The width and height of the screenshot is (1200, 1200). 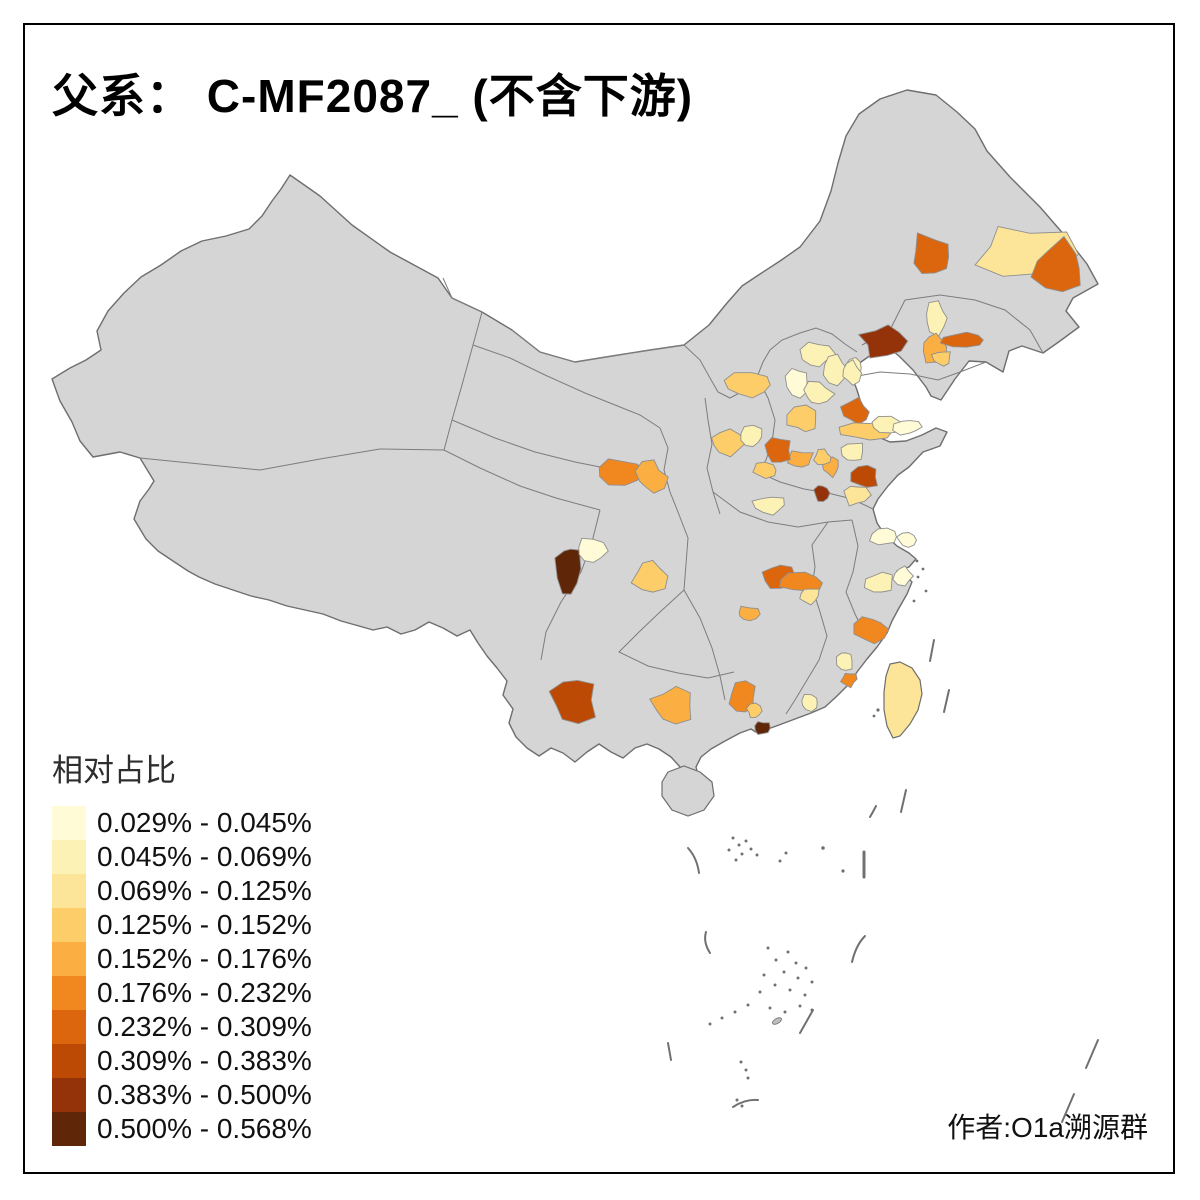 I want to click on nine-dash-line-segments, so click(x=883, y=881).